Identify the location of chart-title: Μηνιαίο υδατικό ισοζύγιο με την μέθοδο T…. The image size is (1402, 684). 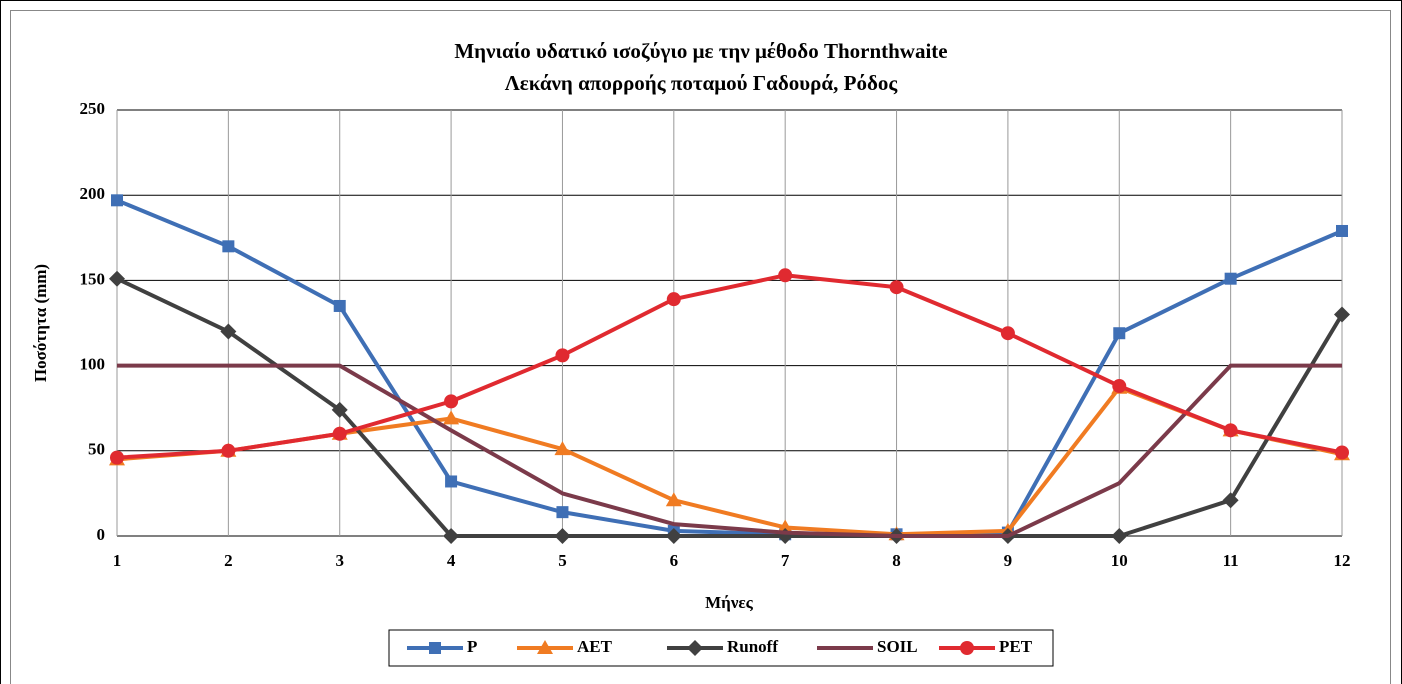
(700, 51).